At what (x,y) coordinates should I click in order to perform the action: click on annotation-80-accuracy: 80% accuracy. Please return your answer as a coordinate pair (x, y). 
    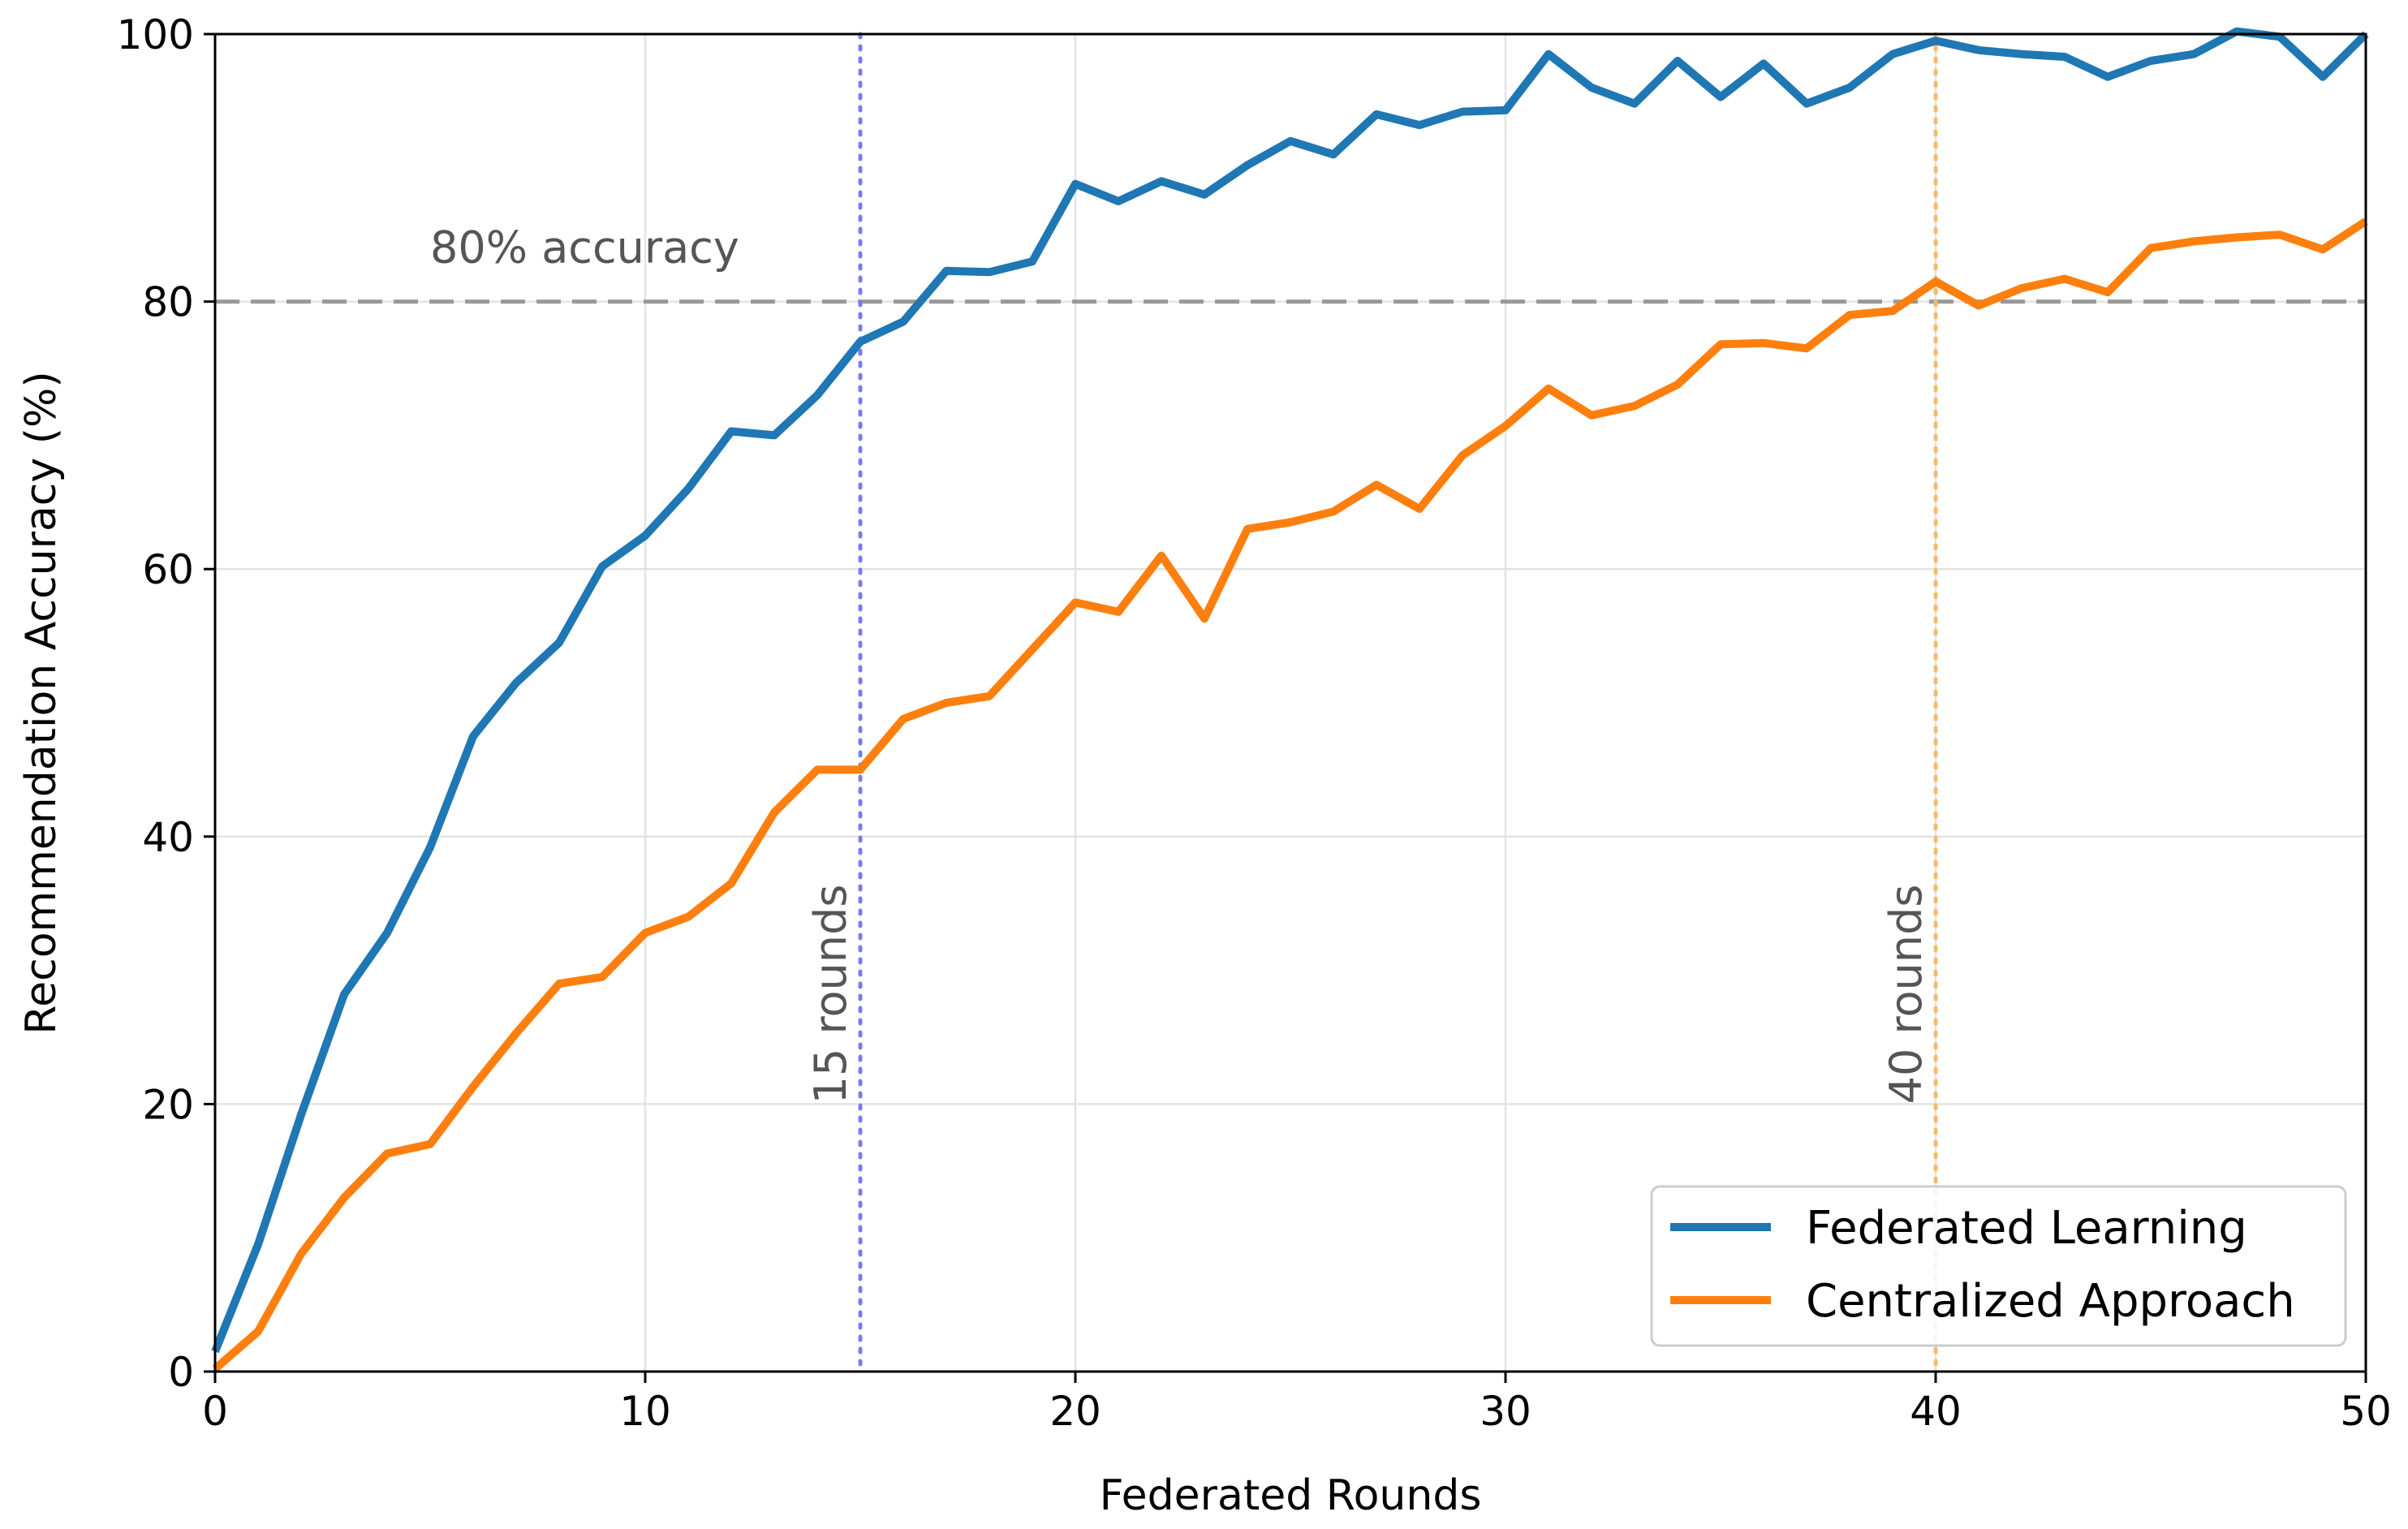
    Looking at the image, I should click on (584, 247).